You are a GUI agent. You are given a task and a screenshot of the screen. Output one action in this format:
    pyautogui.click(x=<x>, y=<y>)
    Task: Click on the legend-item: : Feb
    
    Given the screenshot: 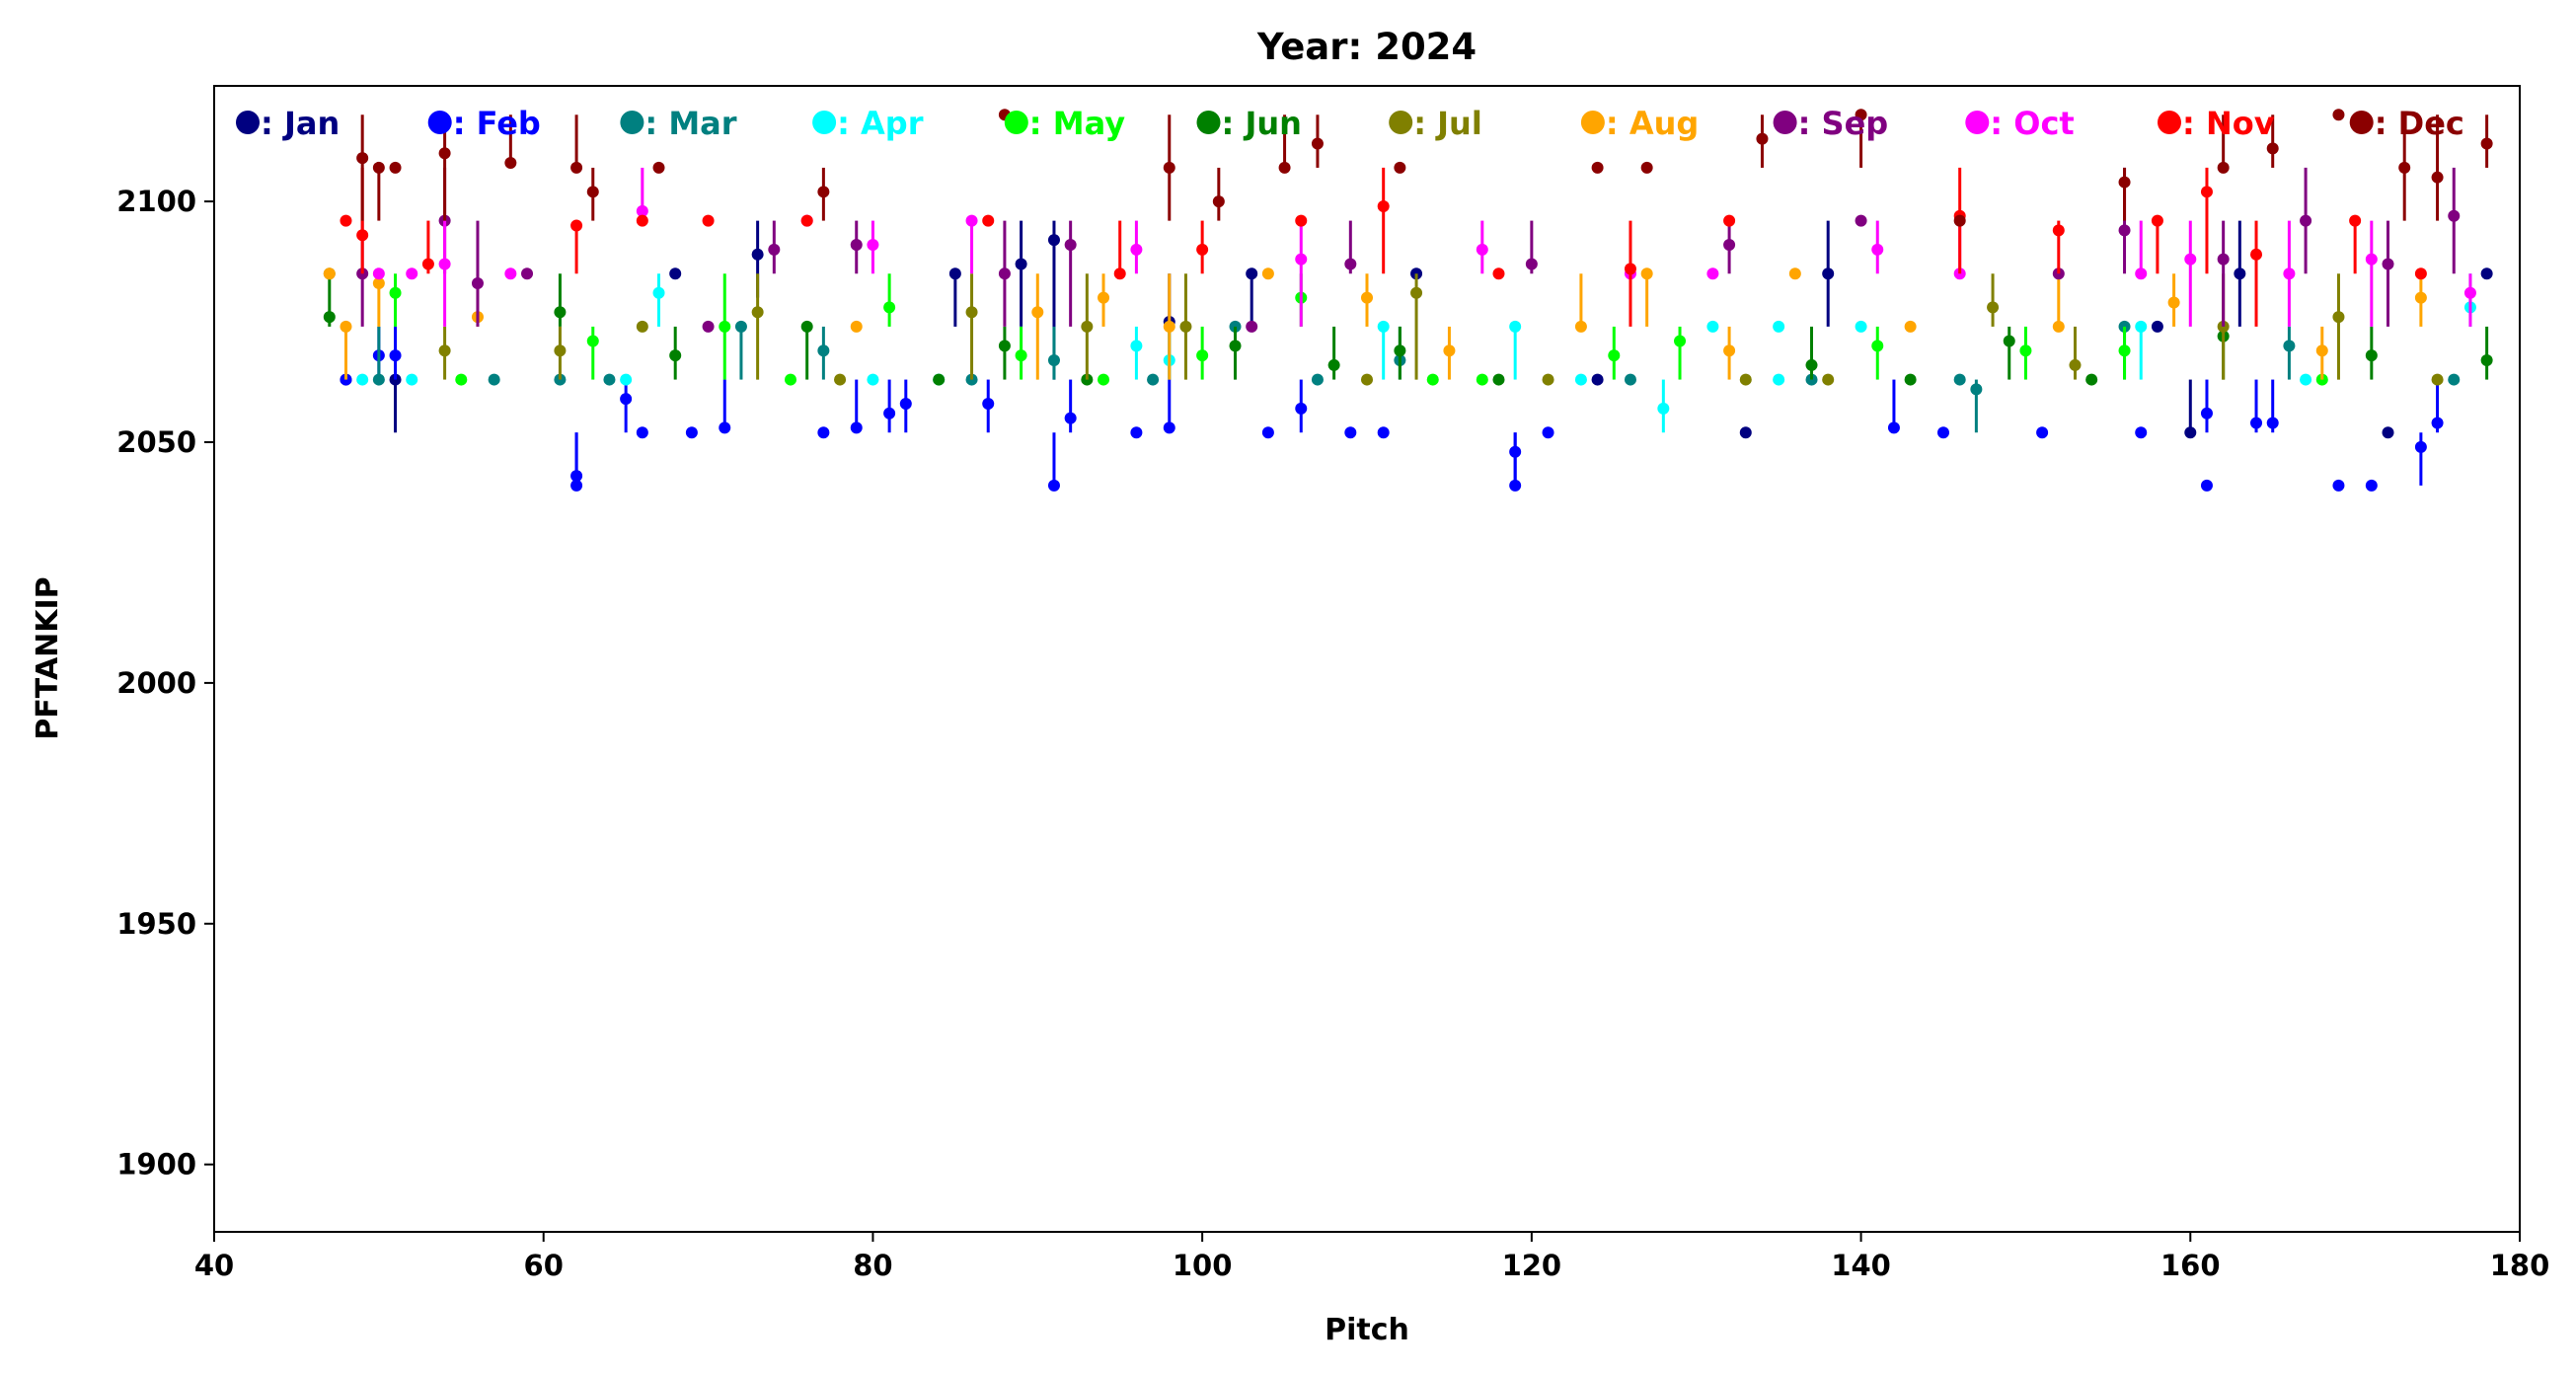 What is the action you would take?
    pyautogui.click(x=484, y=123)
    